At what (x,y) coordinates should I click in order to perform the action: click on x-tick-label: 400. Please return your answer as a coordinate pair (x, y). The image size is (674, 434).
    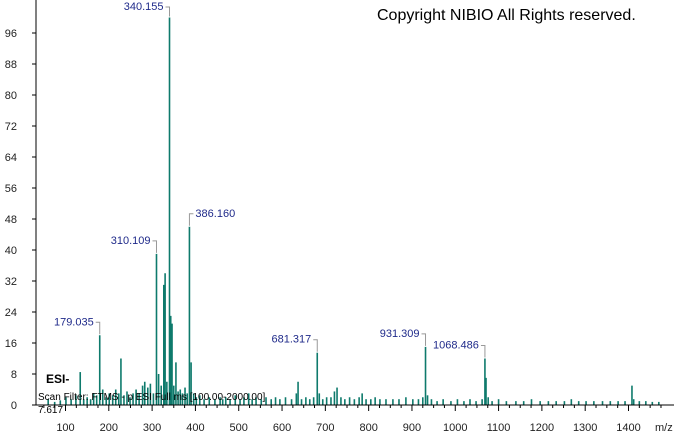
    Looking at the image, I should click on (195, 428).